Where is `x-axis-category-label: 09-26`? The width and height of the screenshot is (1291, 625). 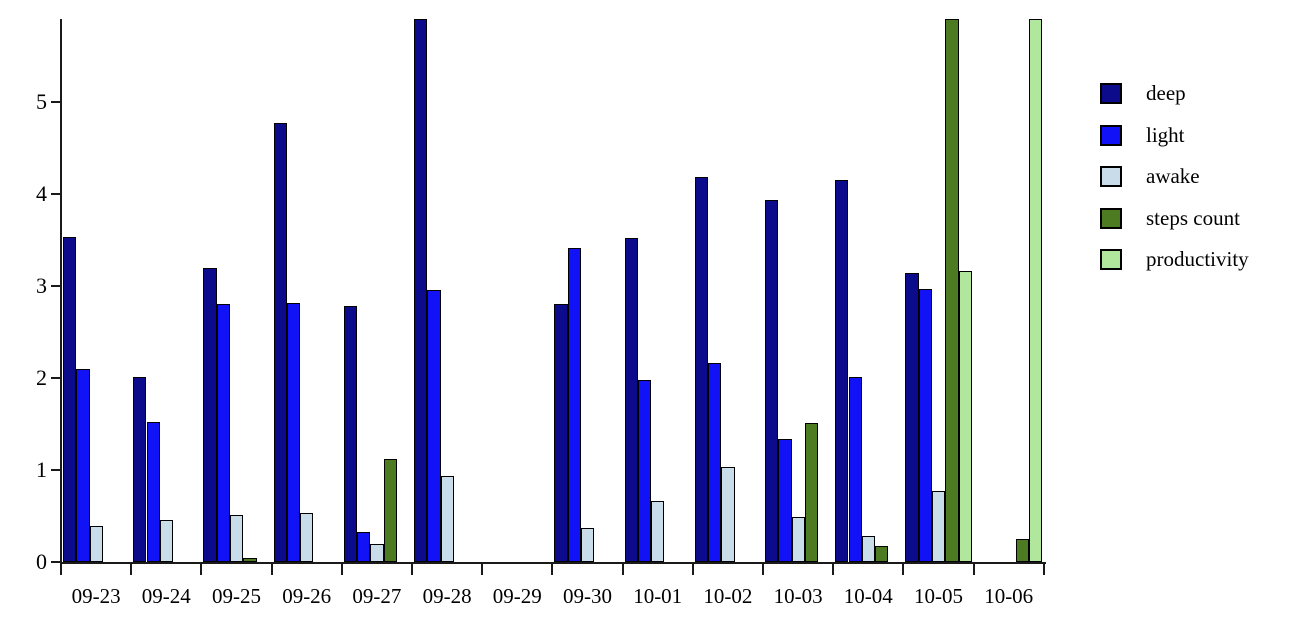
x-axis-category-label: 09-26 is located at coordinates (307, 596).